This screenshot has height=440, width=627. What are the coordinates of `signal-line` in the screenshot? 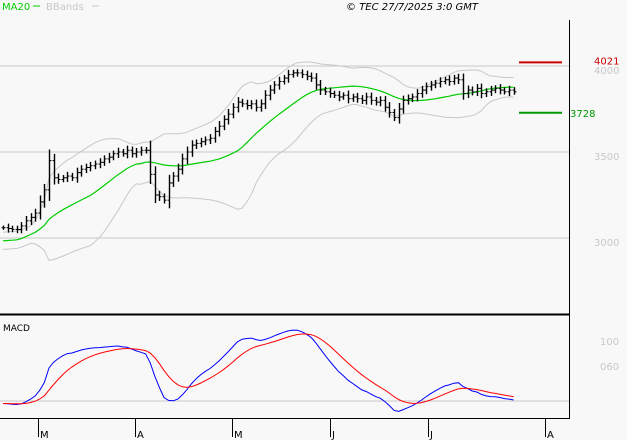 It's located at (258, 369).